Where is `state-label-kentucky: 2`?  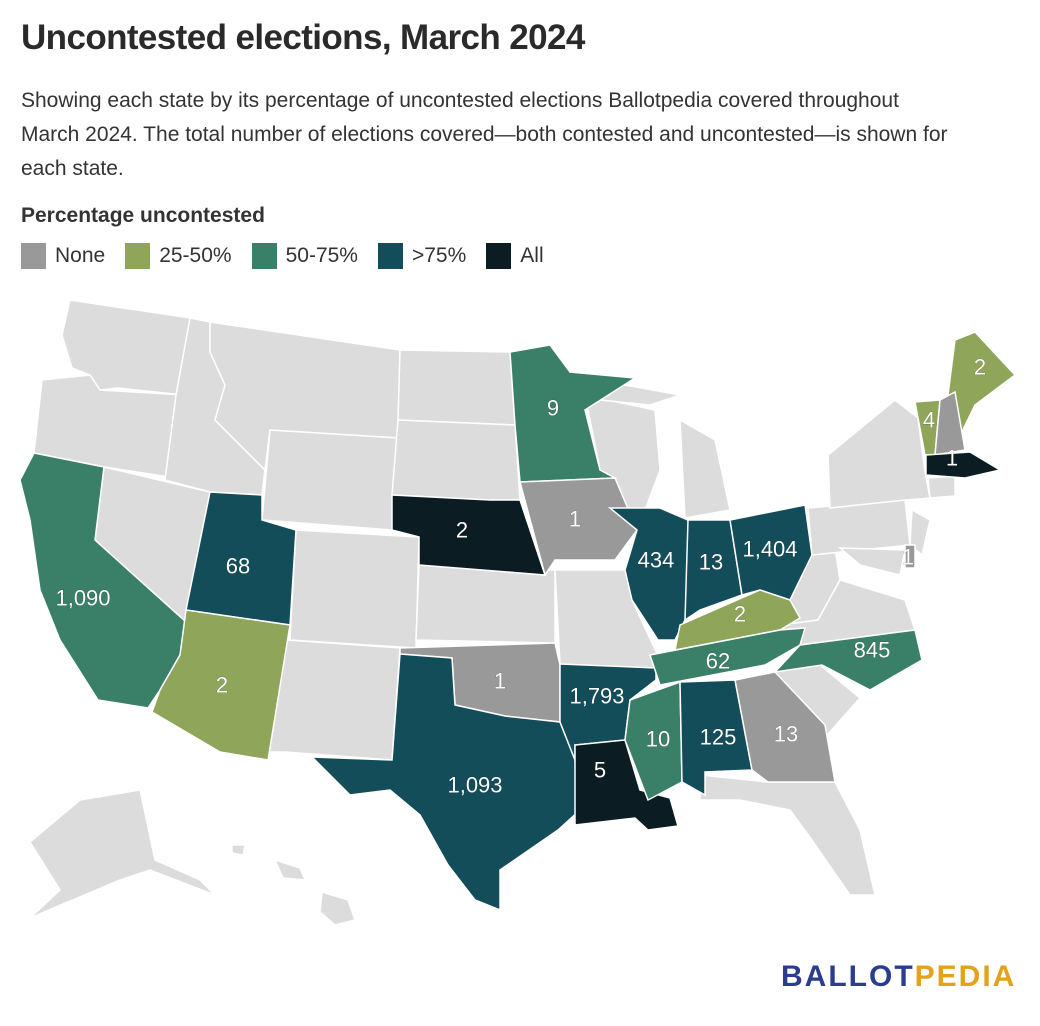 state-label-kentucky: 2 is located at coordinates (740, 614).